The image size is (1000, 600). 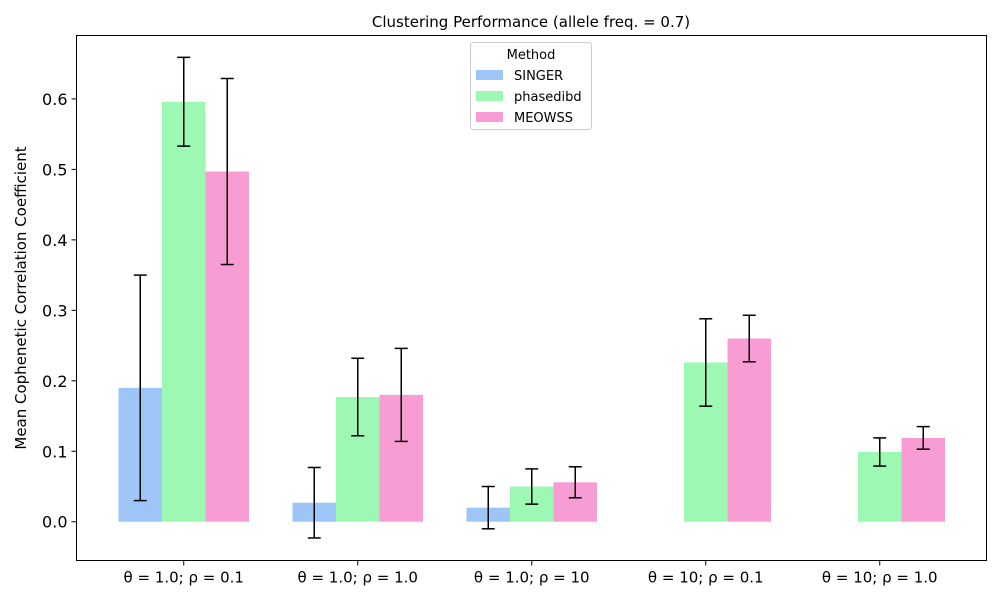 I want to click on legend-swatch-meowss, so click(x=489, y=117).